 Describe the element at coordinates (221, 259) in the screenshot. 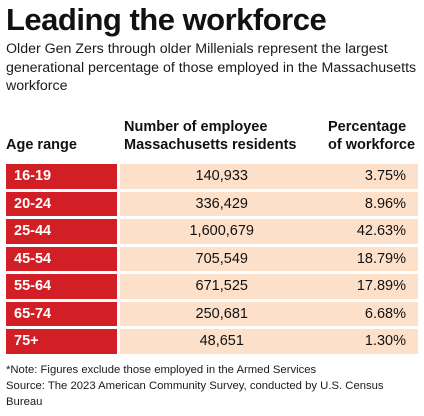

I see `employees-cell: 705,549` at that location.